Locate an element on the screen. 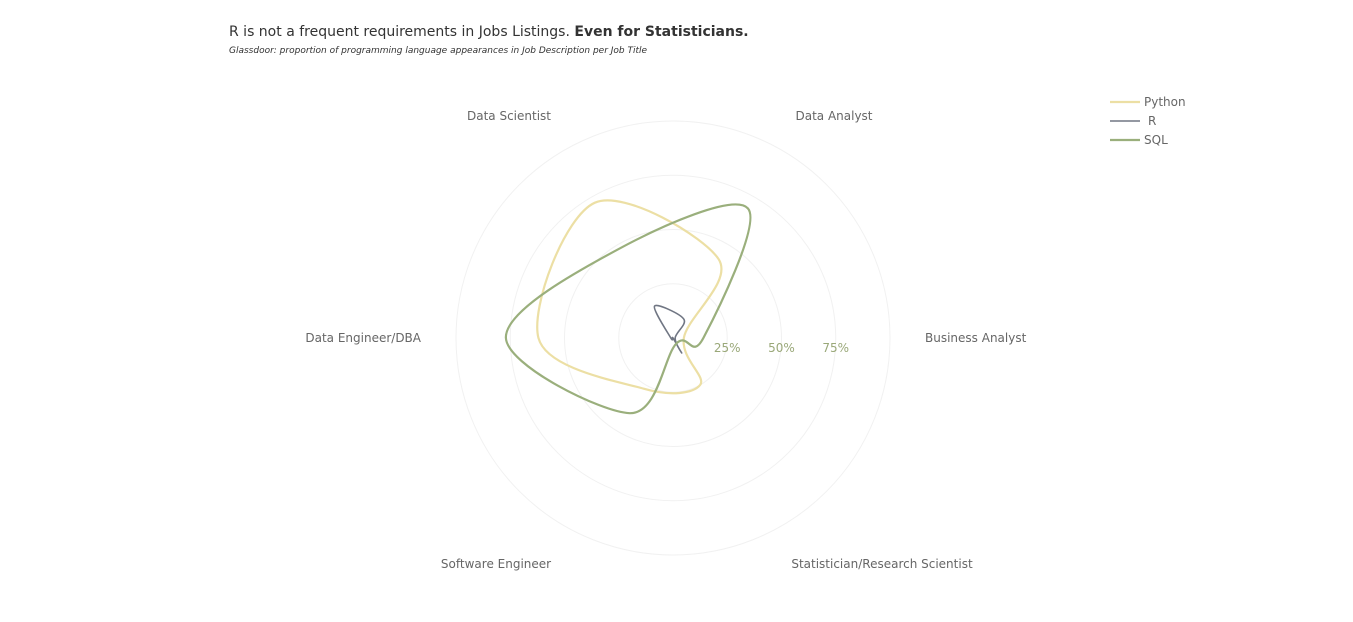  radial-tick-label-75: 75% is located at coordinates (835, 348).